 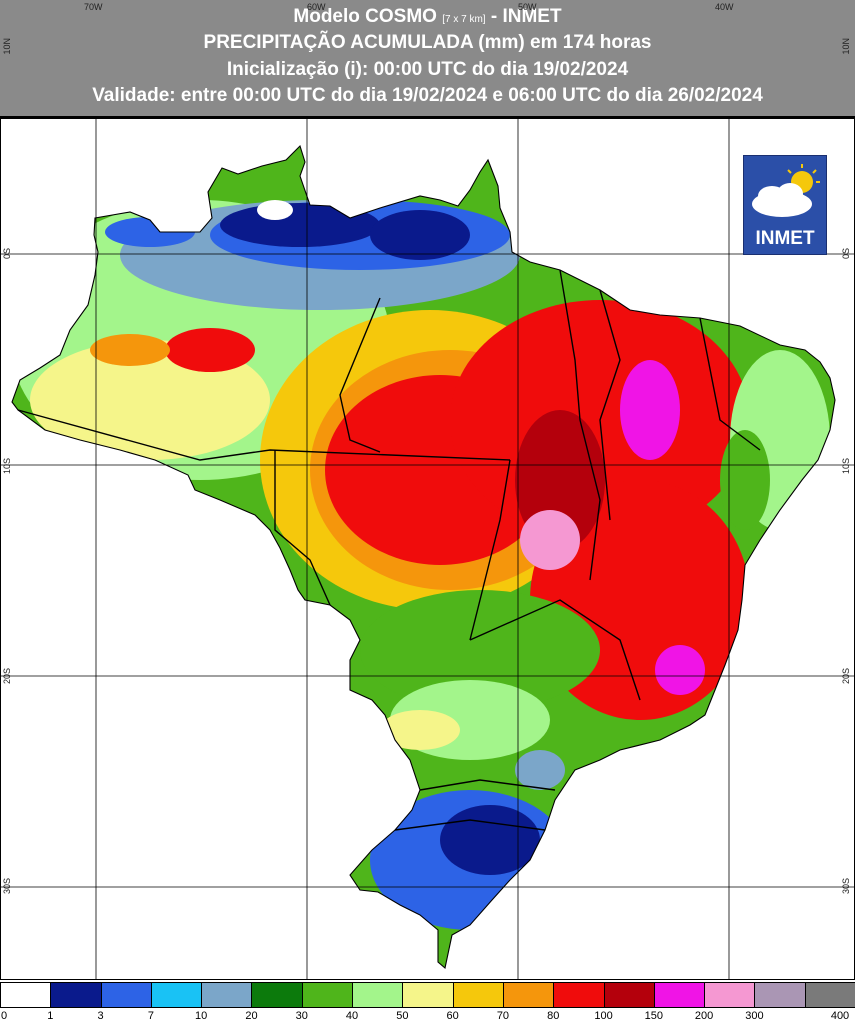 What do you see at coordinates (527, 7) in the screenshot?
I see `lon-label-50w: 50W` at bounding box center [527, 7].